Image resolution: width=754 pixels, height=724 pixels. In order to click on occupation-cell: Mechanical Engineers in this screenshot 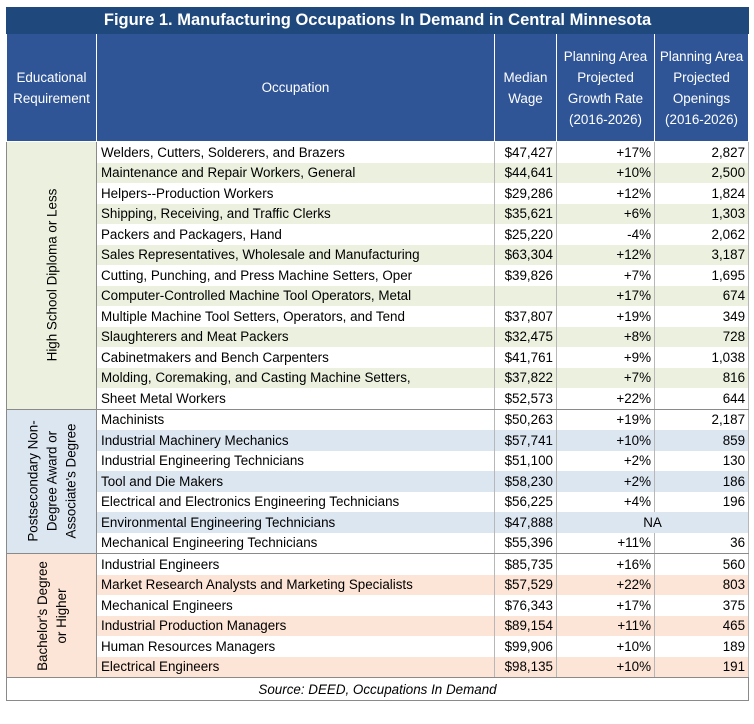, I will do `click(295, 605)`.